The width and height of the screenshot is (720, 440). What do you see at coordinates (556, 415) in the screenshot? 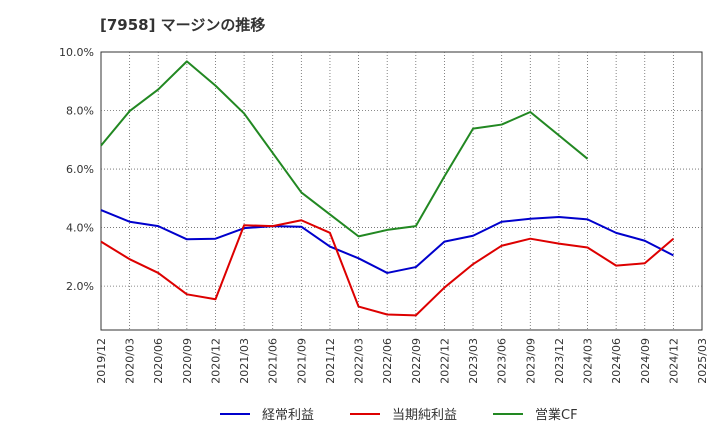
I see `legend-label: 営業CF` at bounding box center [556, 415].